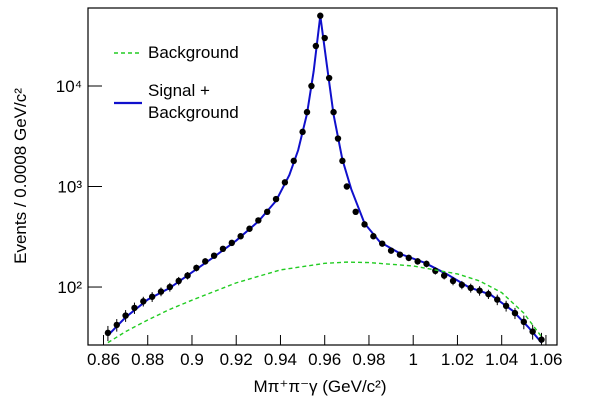 The height and width of the screenshot is (409, 592). What do you see at coordinates (69, 187) in the screenshot?
I see `y-tick-label: 10³` at bounding box center [69, 187].